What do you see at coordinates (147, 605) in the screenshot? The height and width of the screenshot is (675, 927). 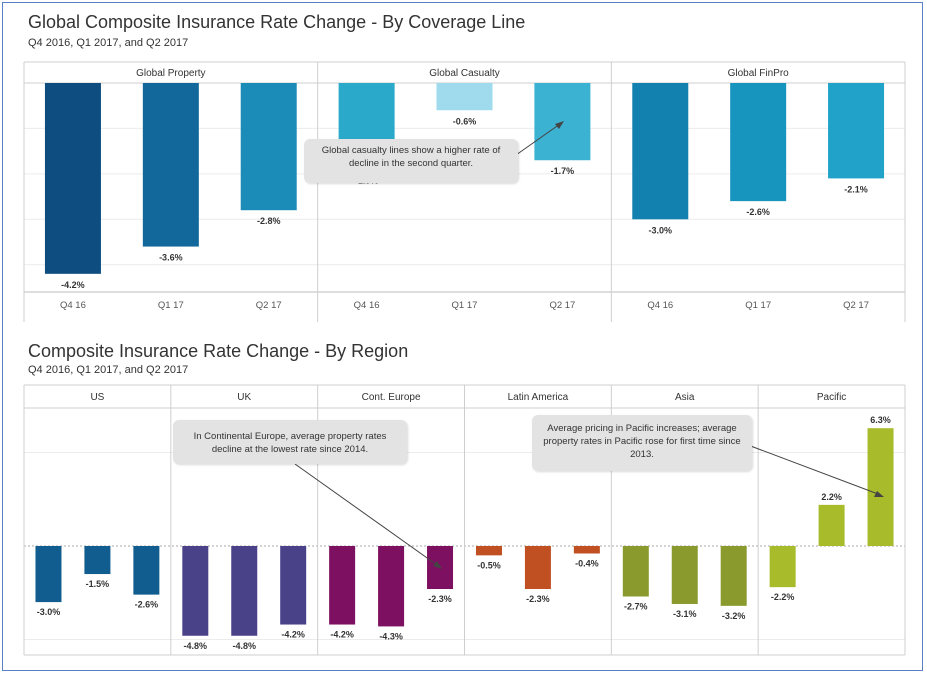 I see `chart2-data-label: -2.6%` at bounding box center [147, 605].